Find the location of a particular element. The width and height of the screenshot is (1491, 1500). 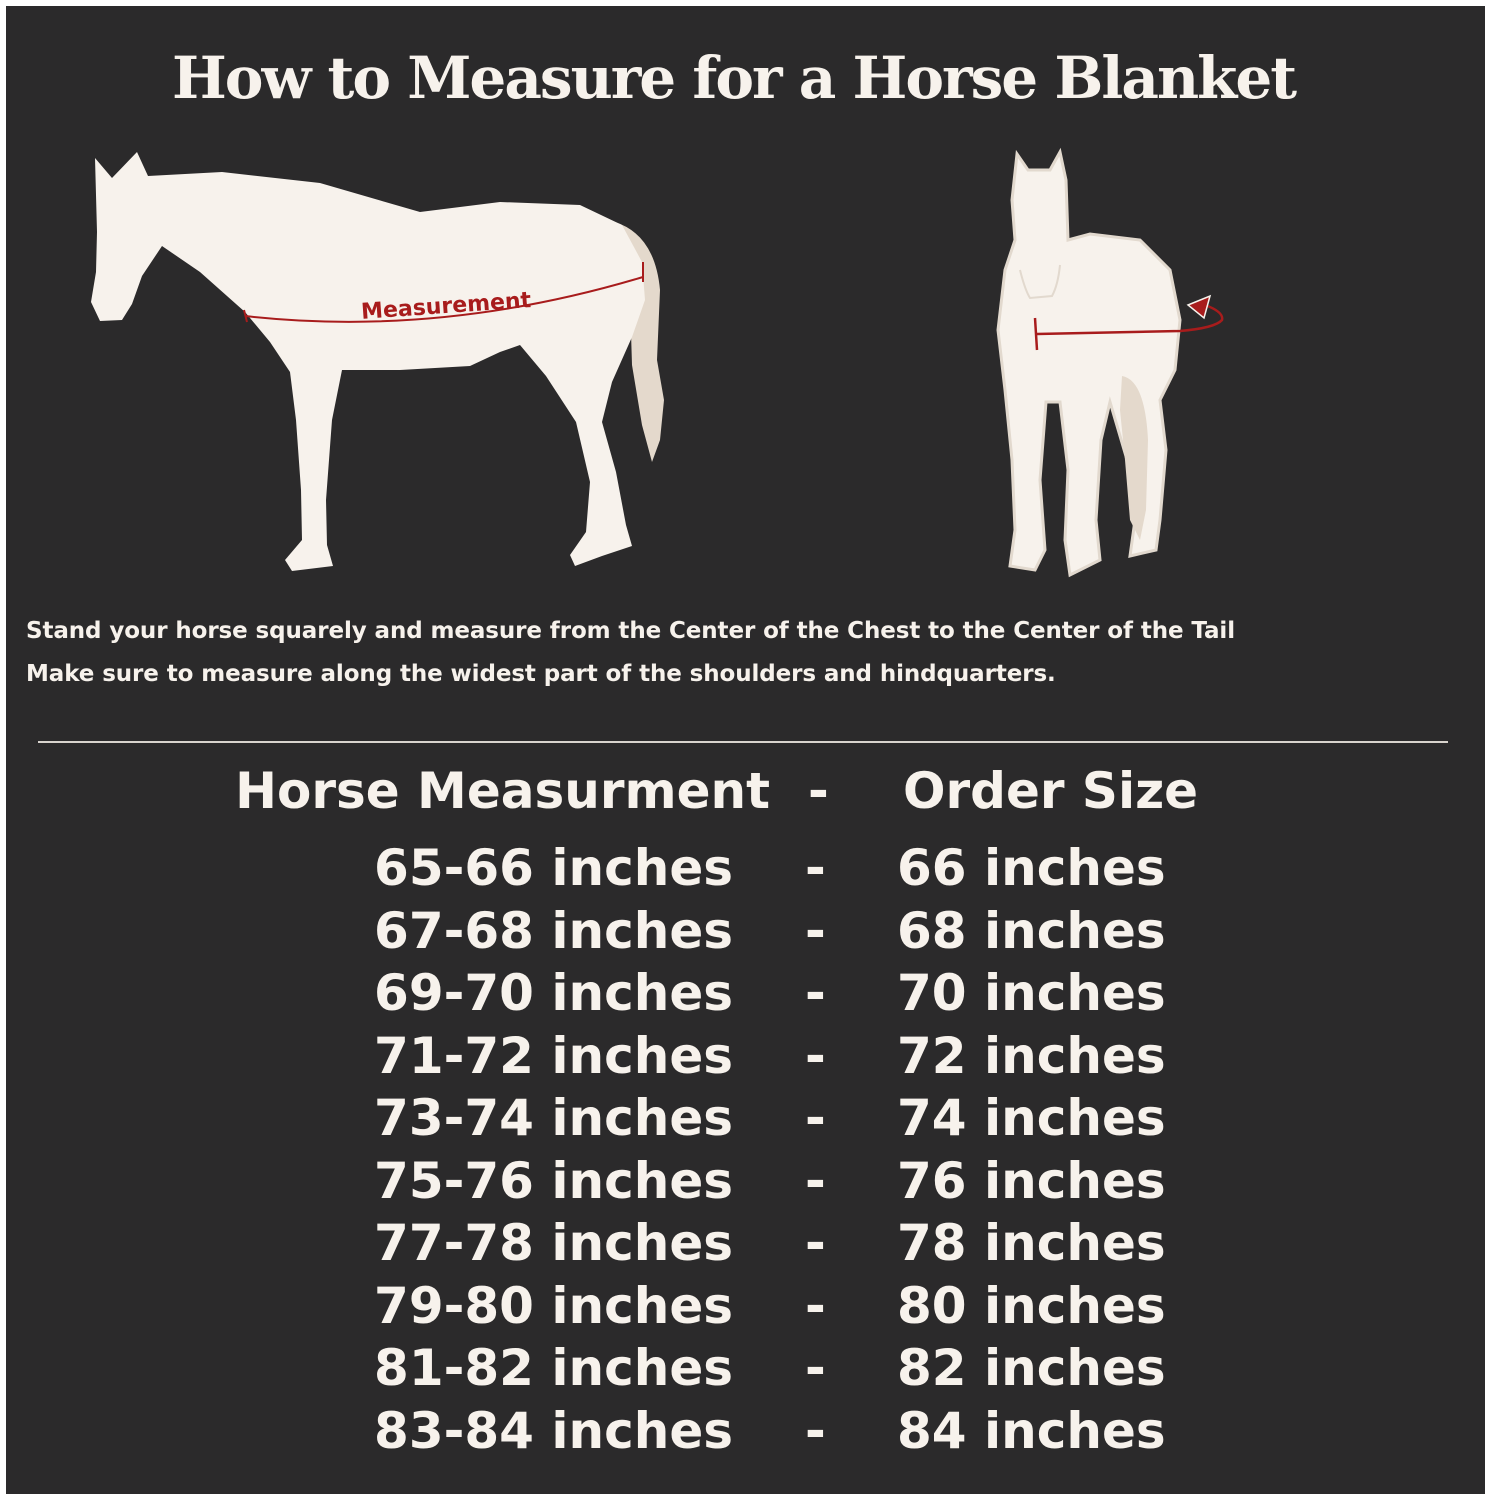

order-size-cell: 82 inches is located at coordinates (1031, 1368).